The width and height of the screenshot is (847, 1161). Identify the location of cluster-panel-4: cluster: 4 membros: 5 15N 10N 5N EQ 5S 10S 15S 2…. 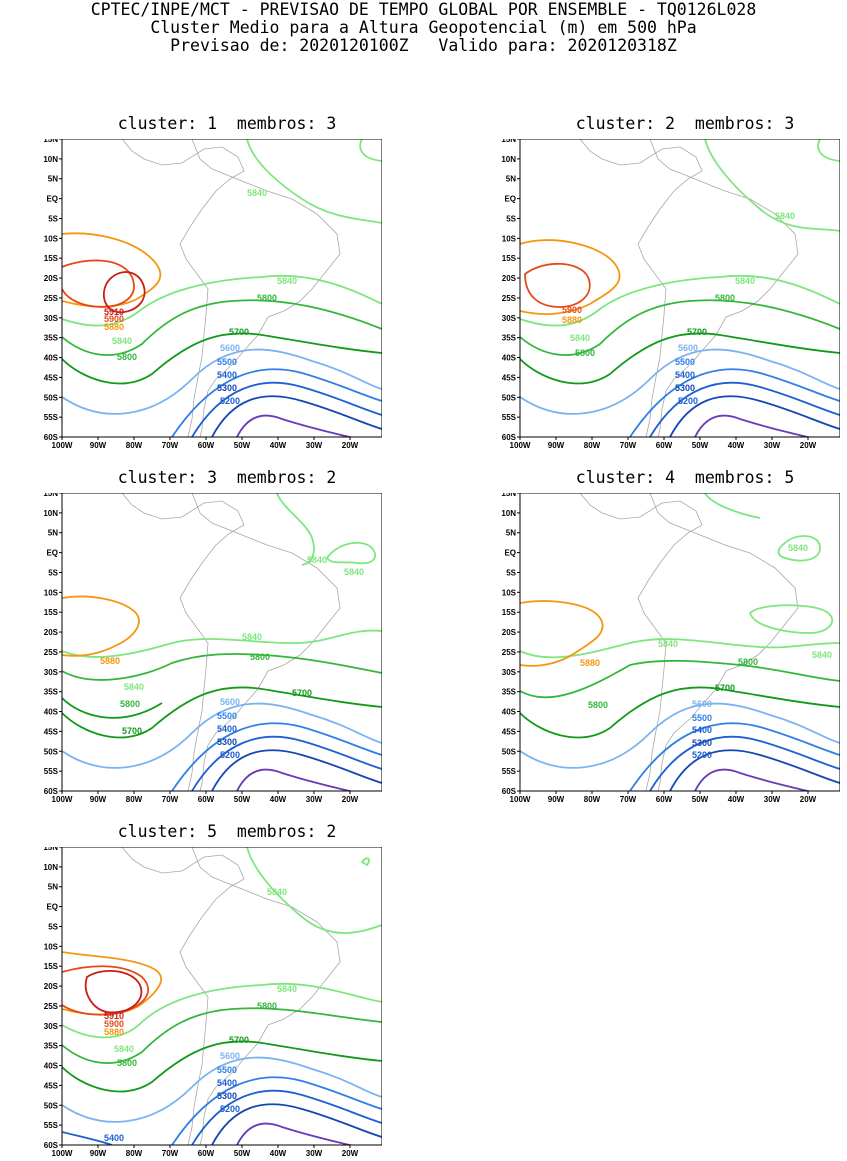
(660, 637).